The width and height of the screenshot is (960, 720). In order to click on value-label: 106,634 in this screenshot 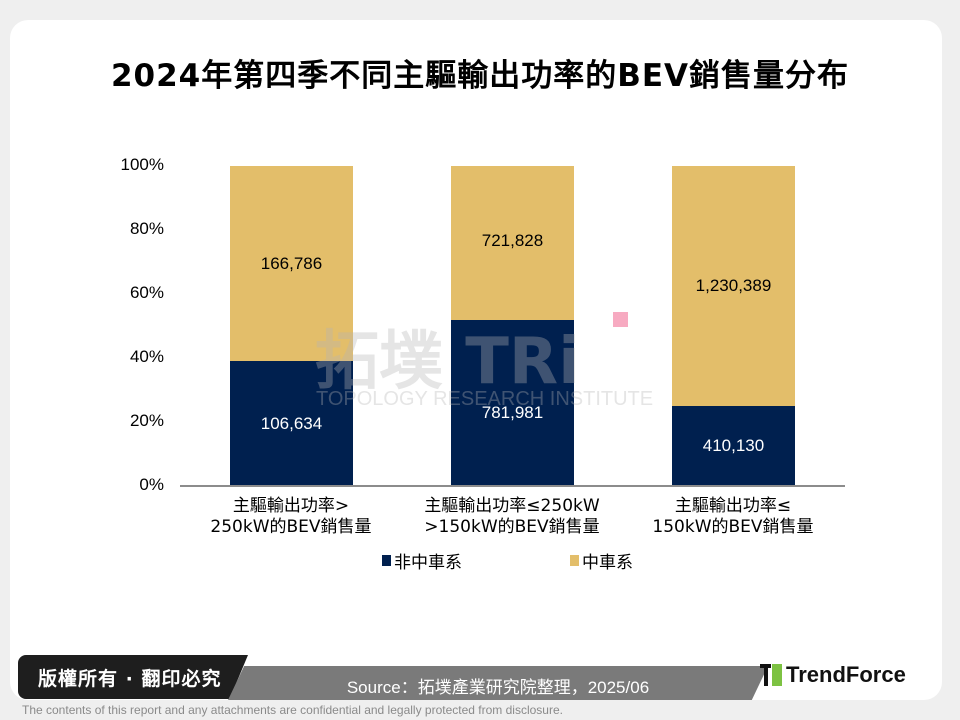, I will do `click(291, 423)`.